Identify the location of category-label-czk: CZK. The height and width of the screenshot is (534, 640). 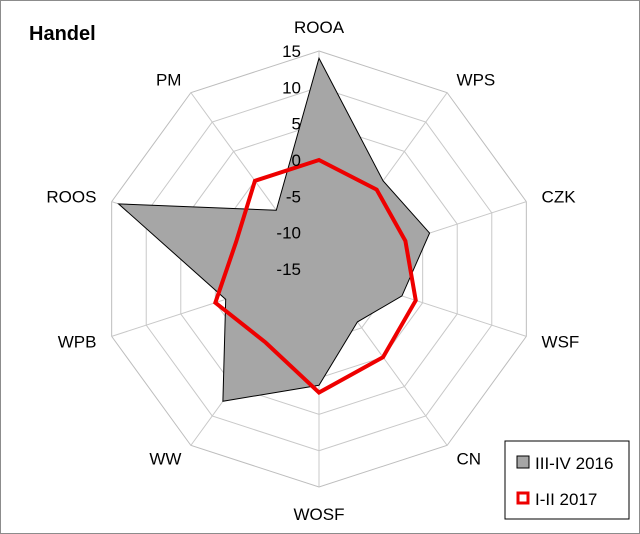
(559, 197).